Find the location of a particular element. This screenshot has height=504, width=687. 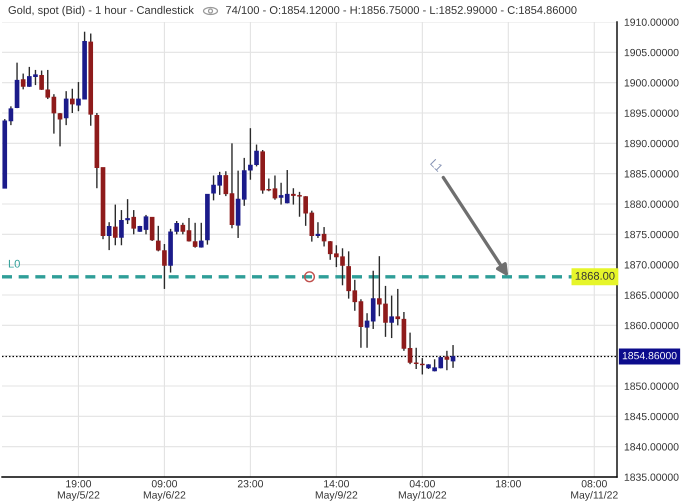

y-tick-label: 1885.00000 is located at coordinates (651, 174).